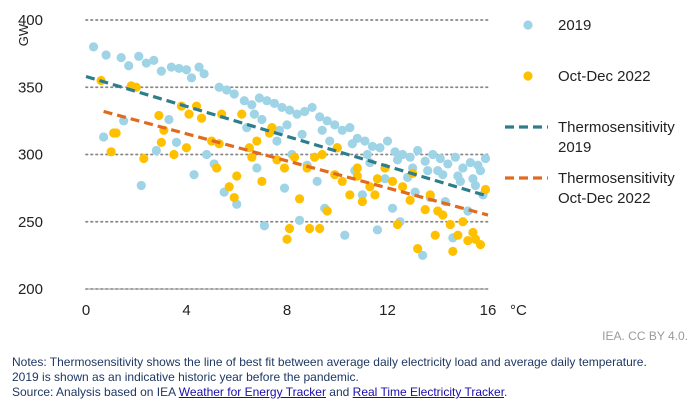 This screenshot has height=411, width=700. Describe the element at coordinates (186, 310) in the screenshot. I see `x-tick-label: 4` at that location.